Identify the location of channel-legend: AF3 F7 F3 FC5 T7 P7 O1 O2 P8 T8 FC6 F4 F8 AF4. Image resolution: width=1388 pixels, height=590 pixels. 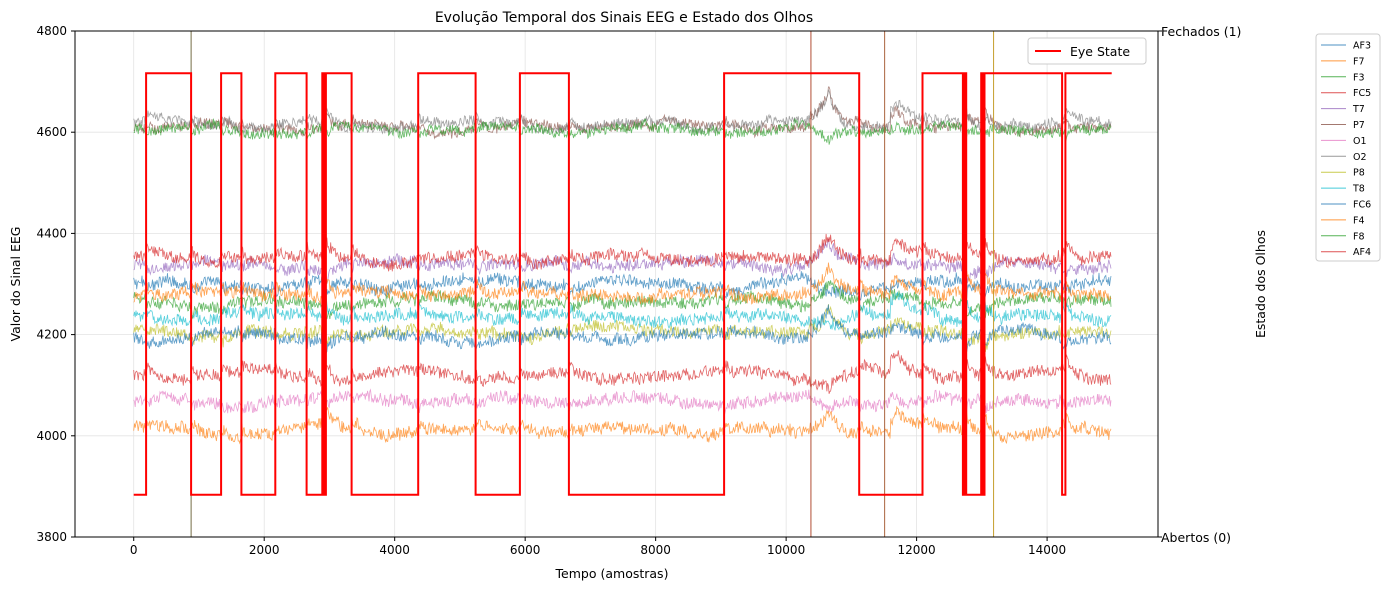
(1348, 147).